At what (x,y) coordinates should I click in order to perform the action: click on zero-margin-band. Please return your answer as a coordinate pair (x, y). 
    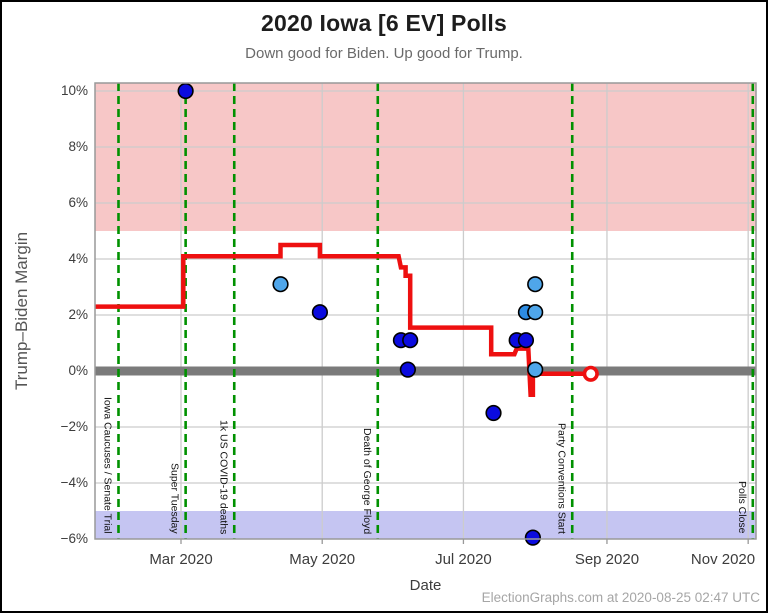
    Looking at the image, I should click on (425, 371).